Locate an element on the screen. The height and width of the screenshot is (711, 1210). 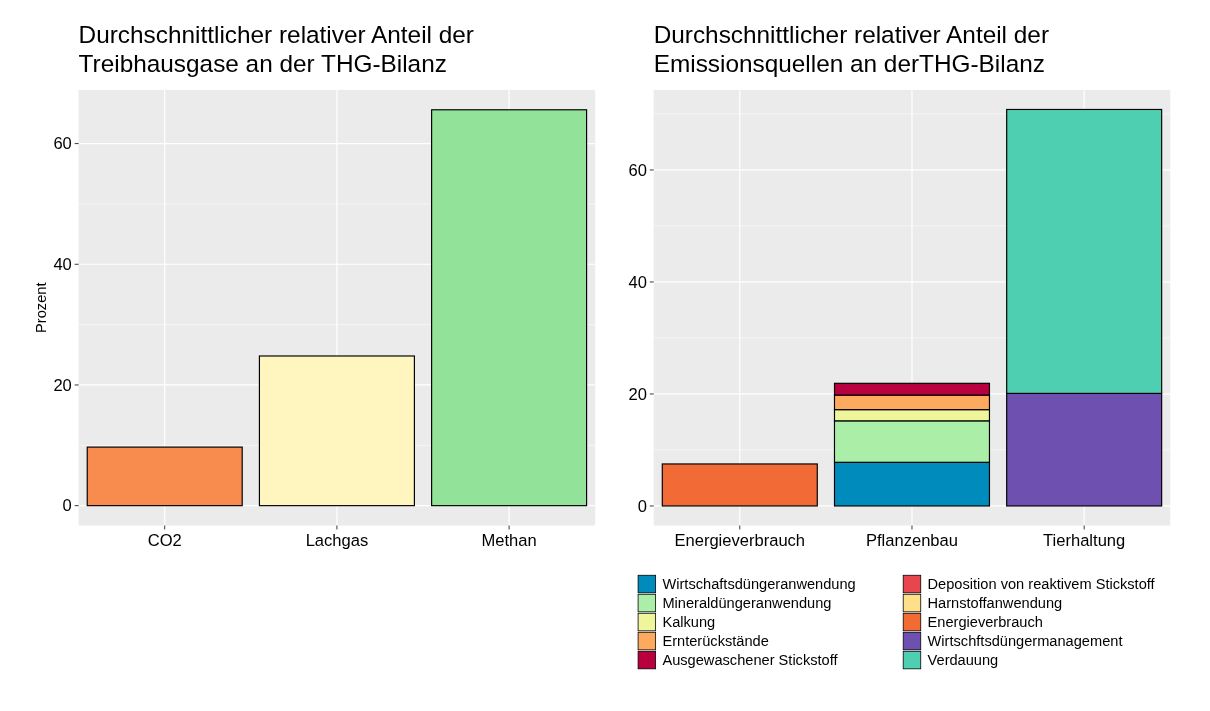
x-tick-label: Methan is located at coordinates (509, 541).